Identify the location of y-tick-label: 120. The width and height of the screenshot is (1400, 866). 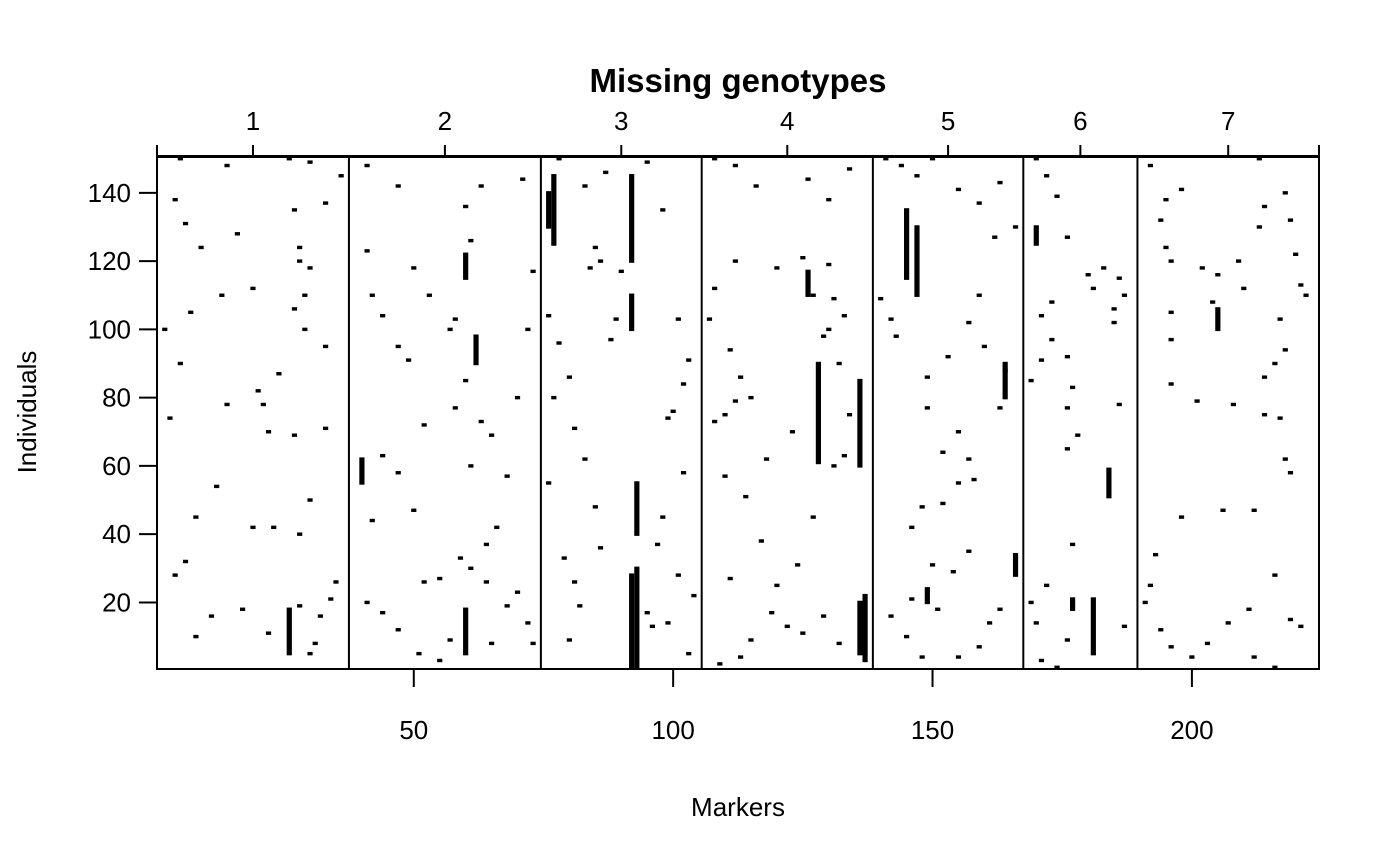
(109, 261).